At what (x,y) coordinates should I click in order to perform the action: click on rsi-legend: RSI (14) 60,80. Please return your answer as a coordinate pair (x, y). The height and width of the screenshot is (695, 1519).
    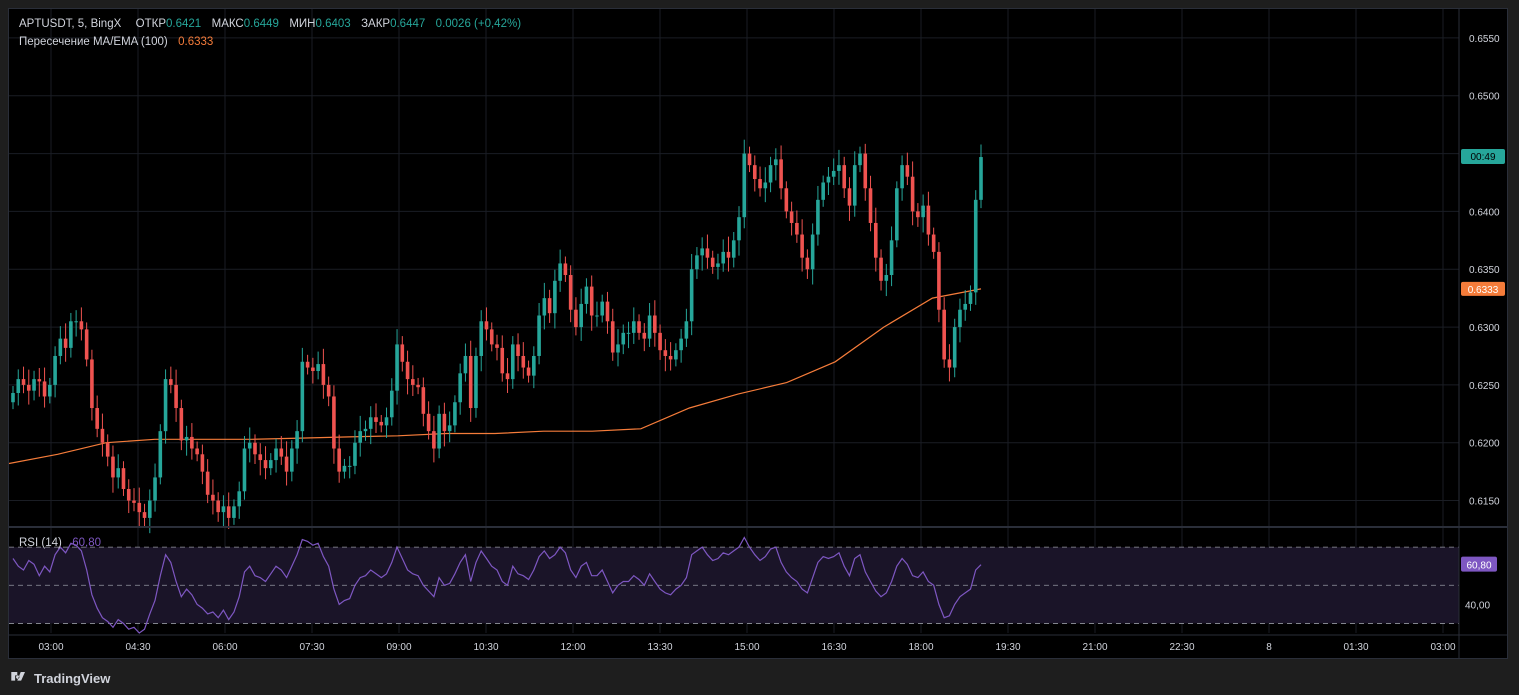
    Looking at the image, I should click on (60, 543).